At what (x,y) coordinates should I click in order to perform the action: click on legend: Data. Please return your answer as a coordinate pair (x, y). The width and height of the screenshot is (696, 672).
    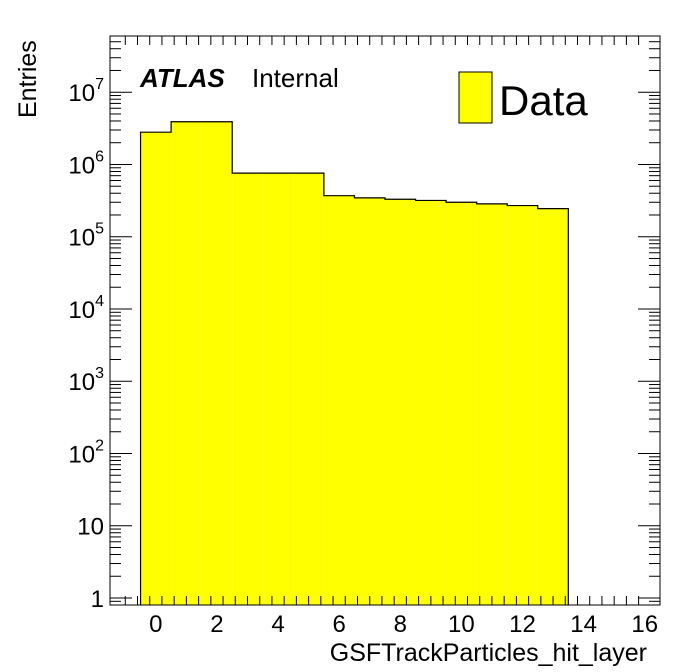
    Looking at the image, I should click on (523, 97).